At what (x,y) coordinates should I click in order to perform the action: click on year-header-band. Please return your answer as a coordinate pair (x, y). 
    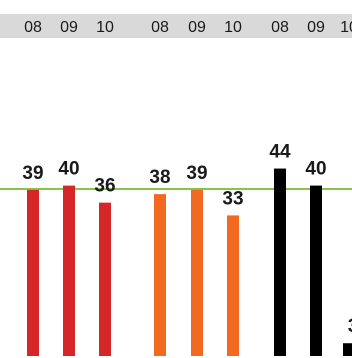
    Looking at the image, I should click on (176, 26).